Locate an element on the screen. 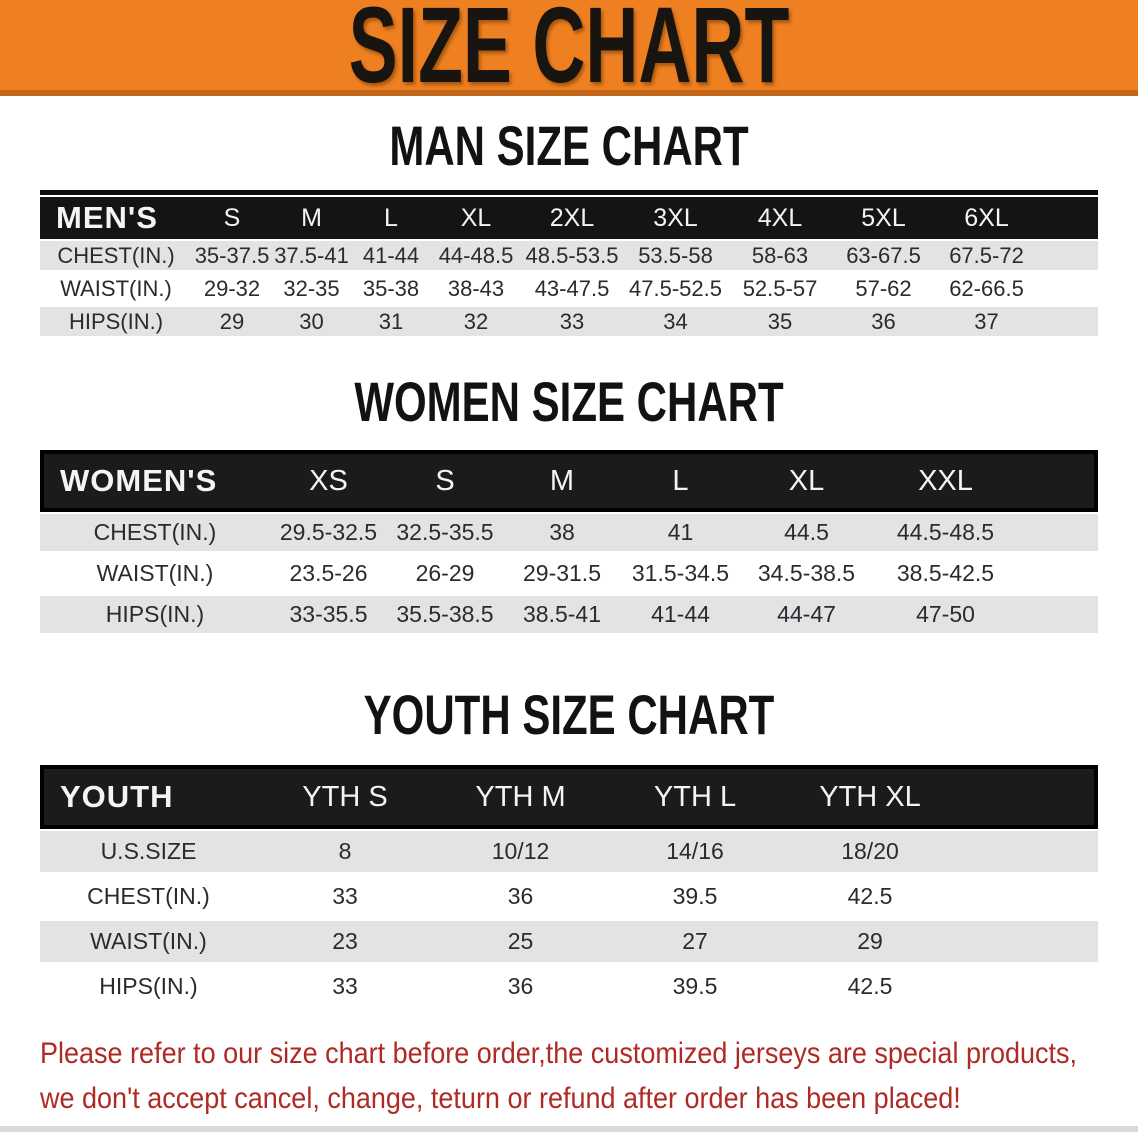 The image size is (1138, 1132). measure-cell: 38 is located at coordinates (562, 532).